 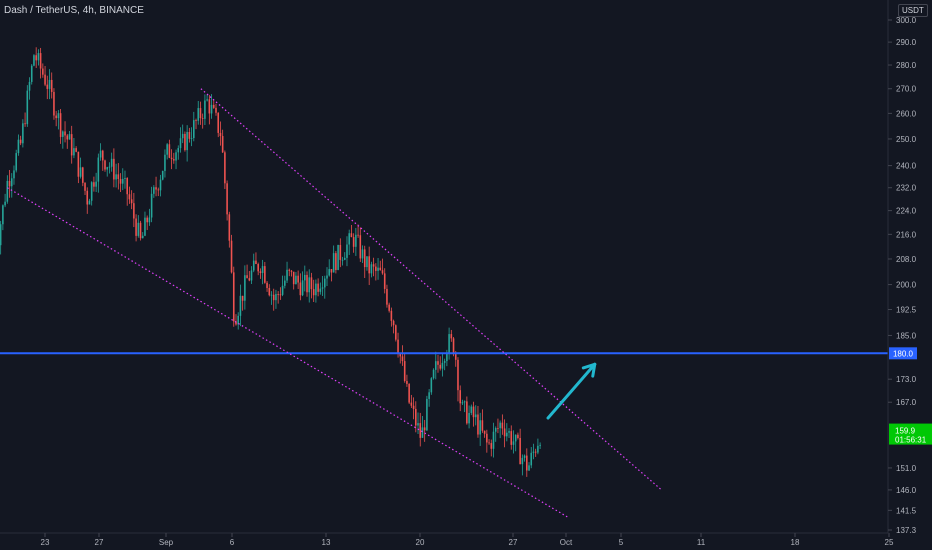 What do you see at coordinates (74, 10) in the screenshot?
I see `symbol-title: Dash / TetherUS, 4h, BINANCE` at bounding box center [74, 10].